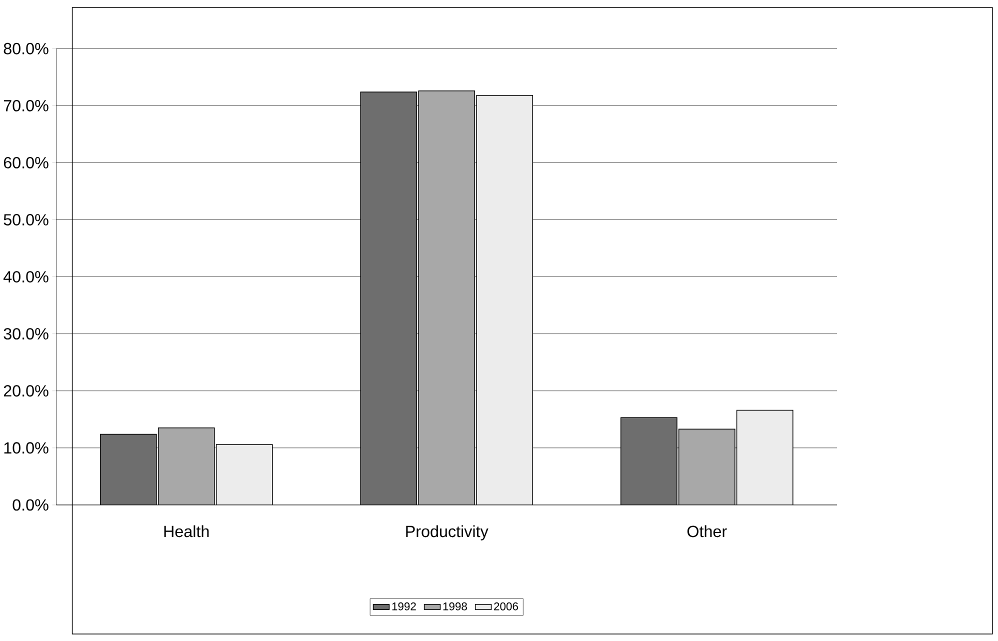  What do you see at coordinates (455, 606) in the screenshot?
I see `legend-label: 1998` at bounding box center [455, 606].